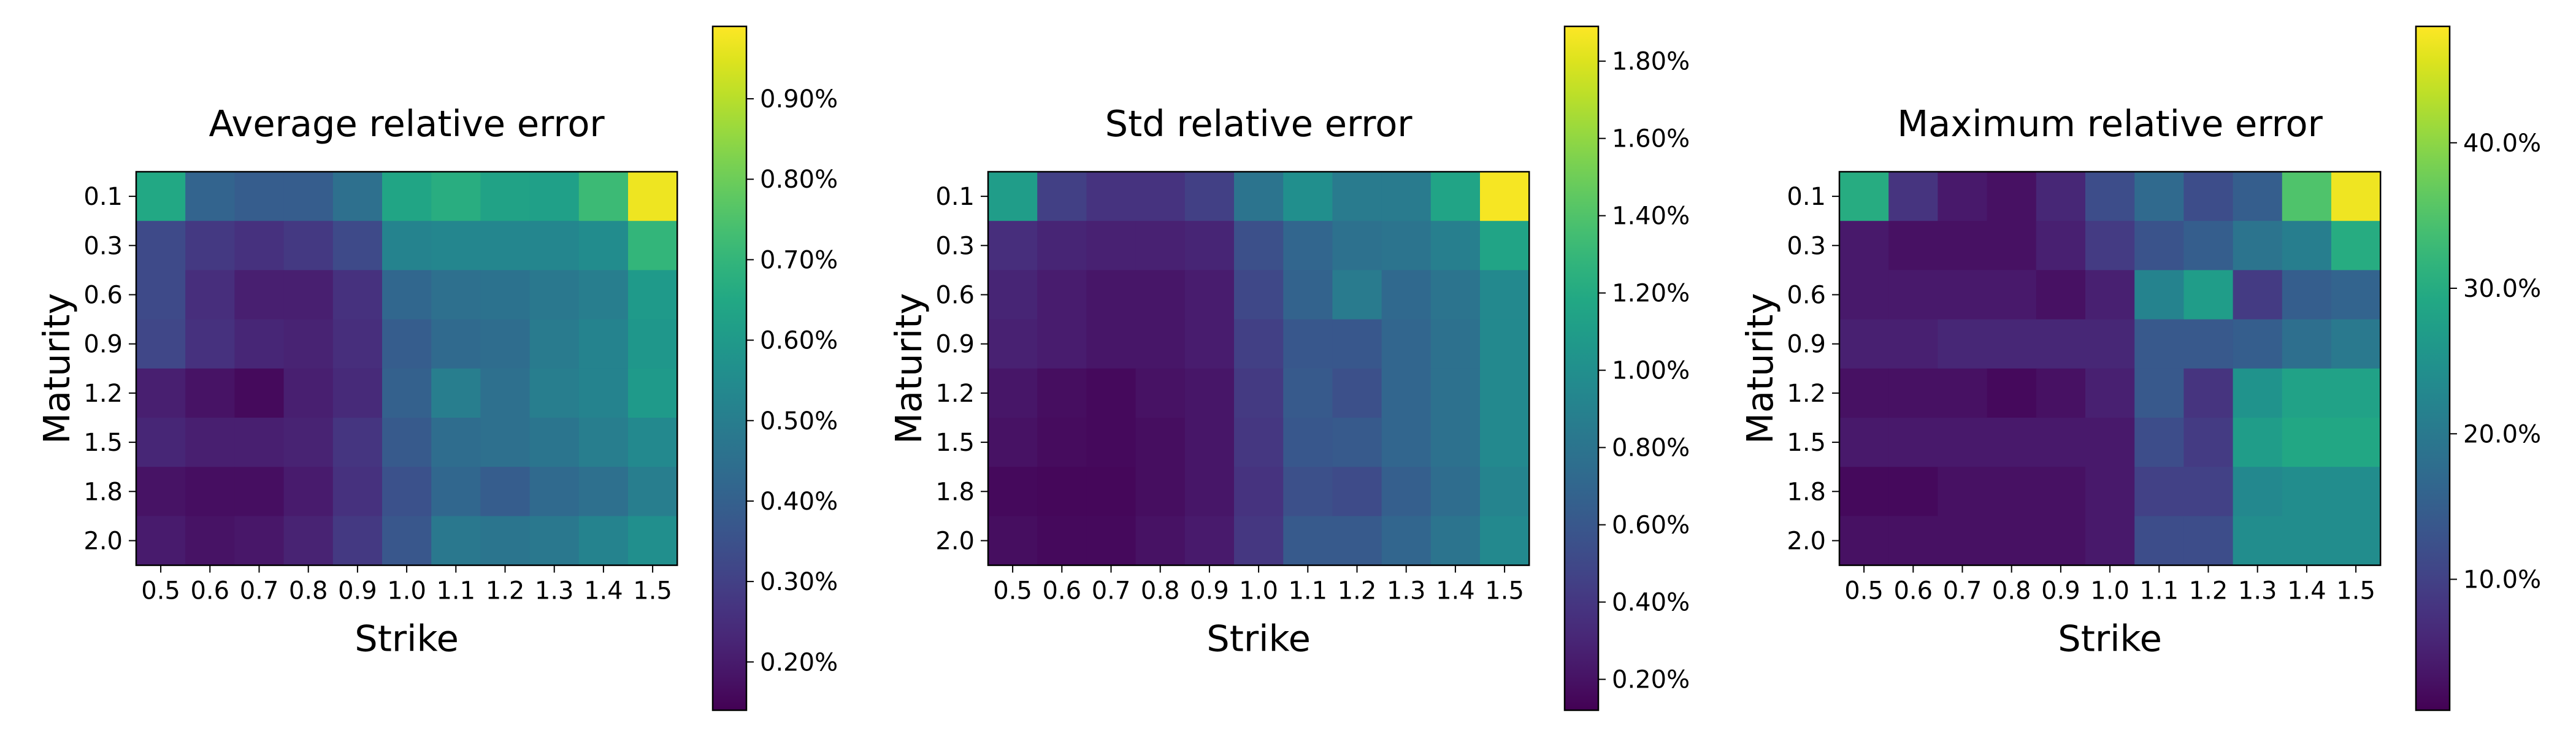 The height and width of the screenshot is (736, 2576). I want to click on x-tick-label: 0.8, so click(1160, 591).